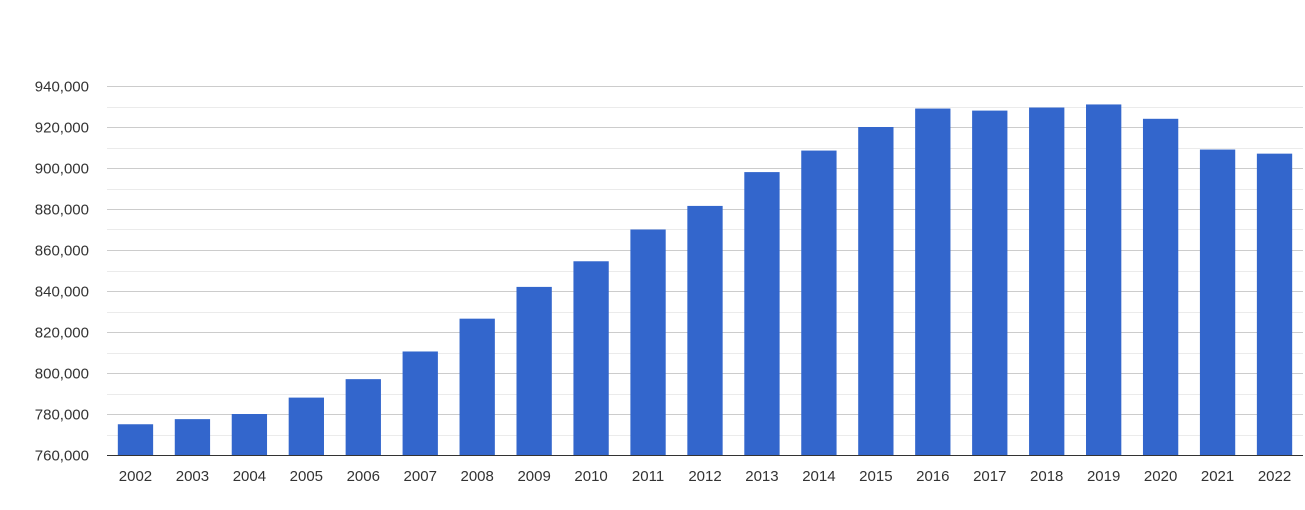 The width and height of the screenshot is (1305, 510). I want to click on x-tick-label: 2002, so click(135, 476).